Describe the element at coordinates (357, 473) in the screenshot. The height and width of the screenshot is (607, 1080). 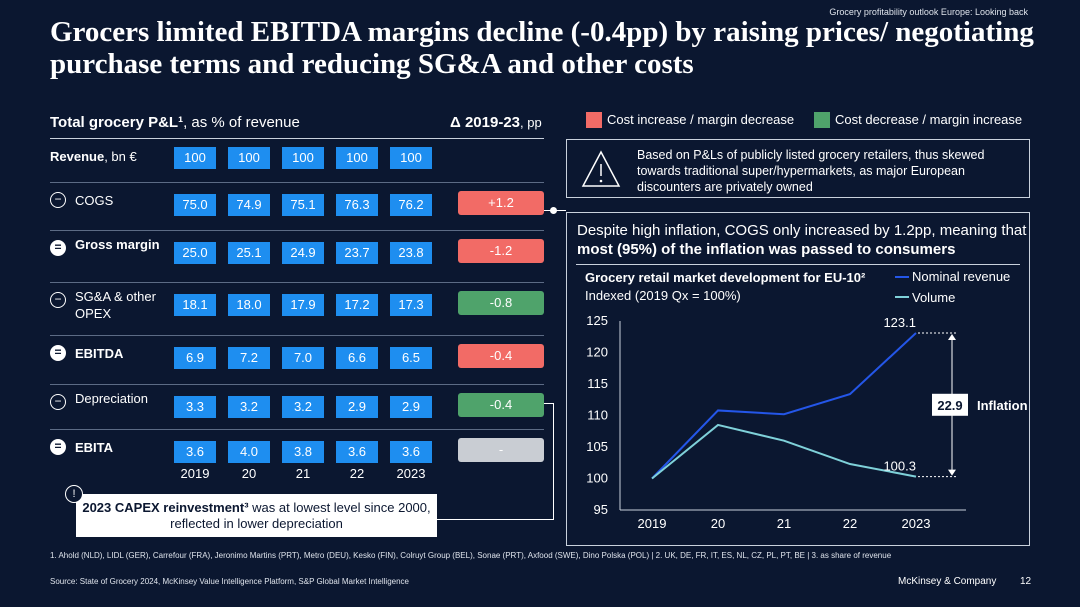
I see `year-label: 22` at that location.